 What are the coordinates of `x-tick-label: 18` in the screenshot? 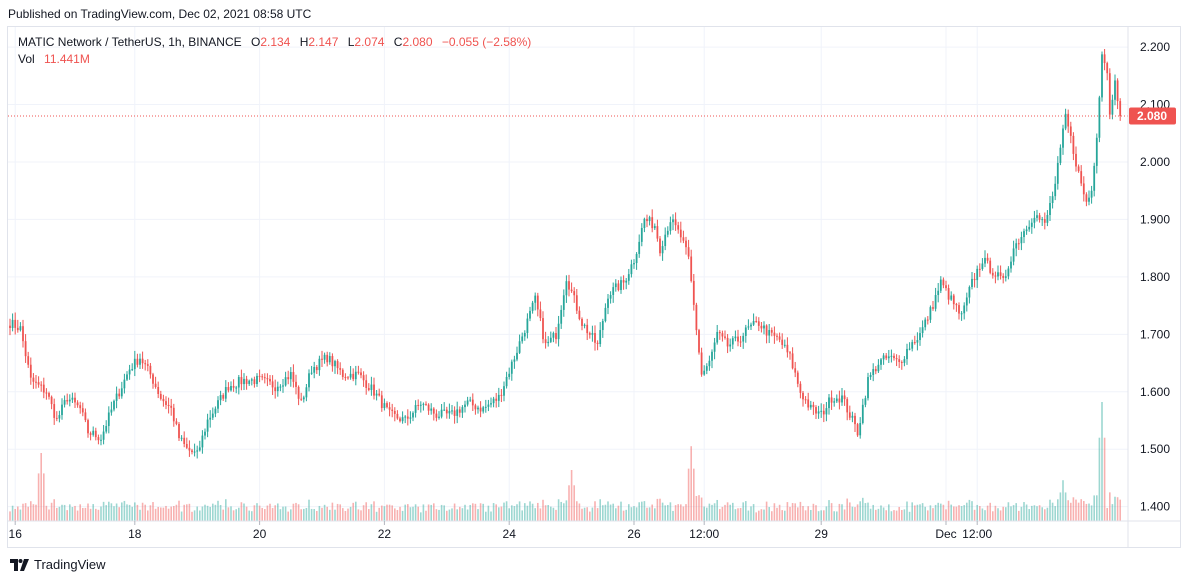 It's located at (135, 534).